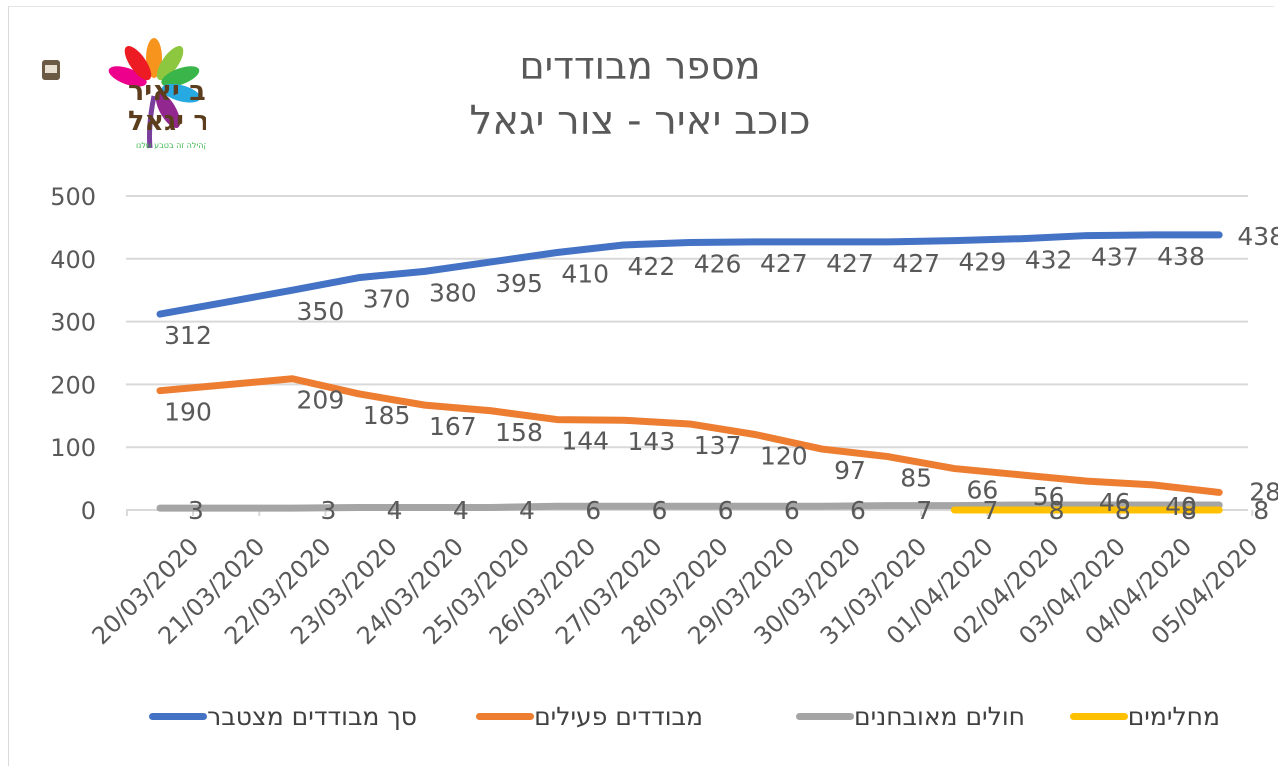 This screenshot has width=1278, height=769. I want to click on data-label: 426, so click(718, 263).